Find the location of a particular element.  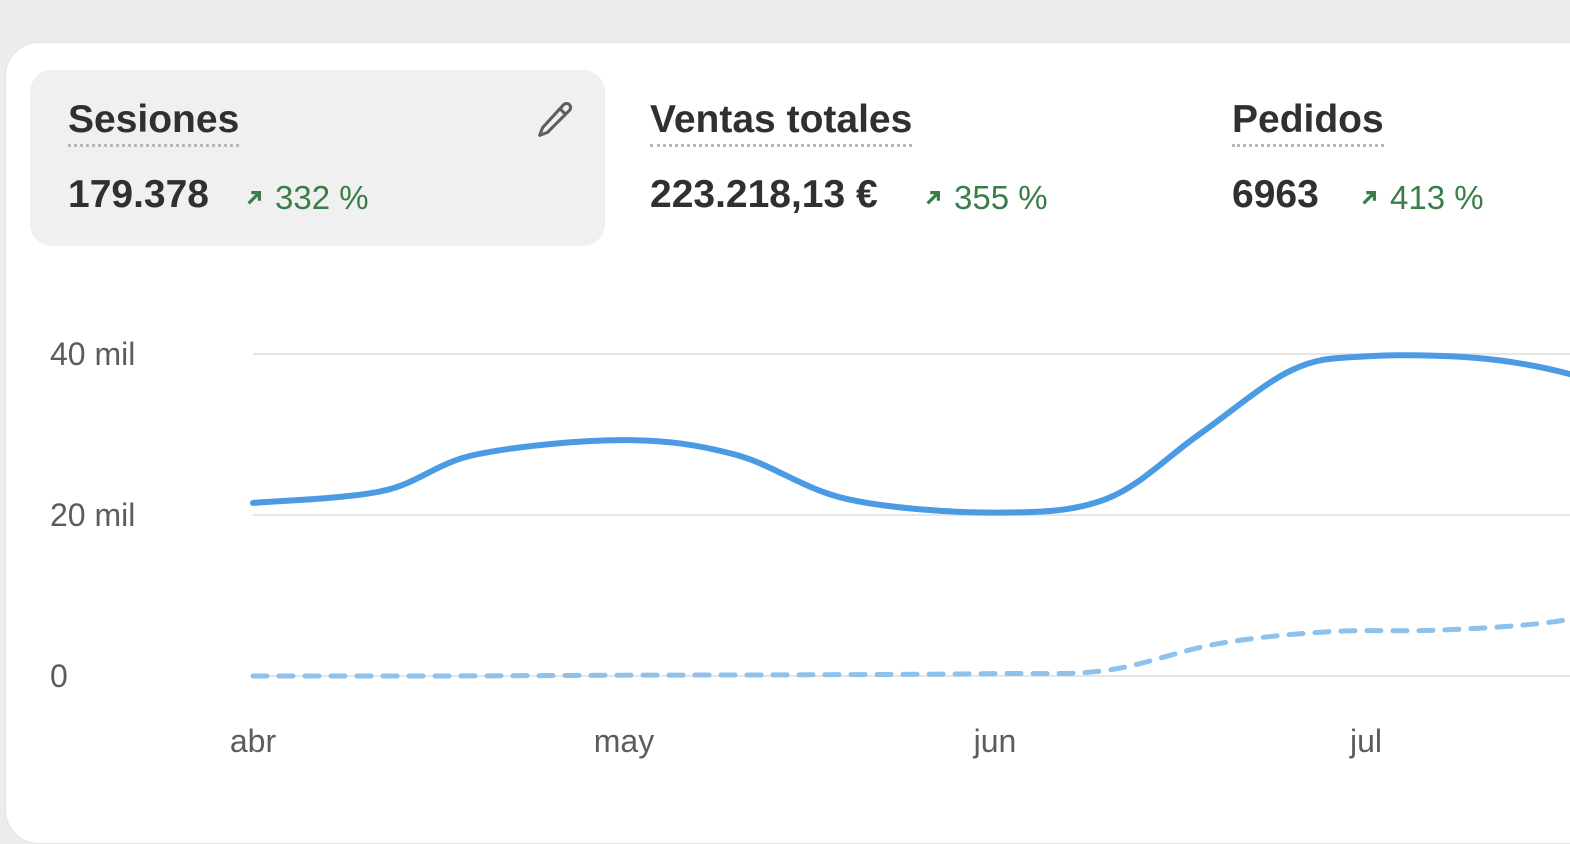

metric-value: 179.378 is located at coordinates (138, 194).